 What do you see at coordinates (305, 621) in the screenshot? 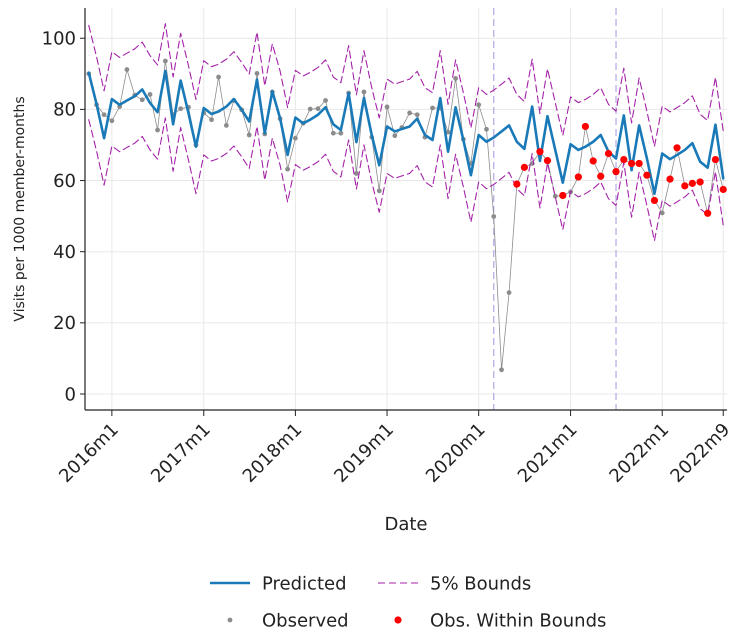
I see `legend-label: Observed` at bounding box center [305, 621].